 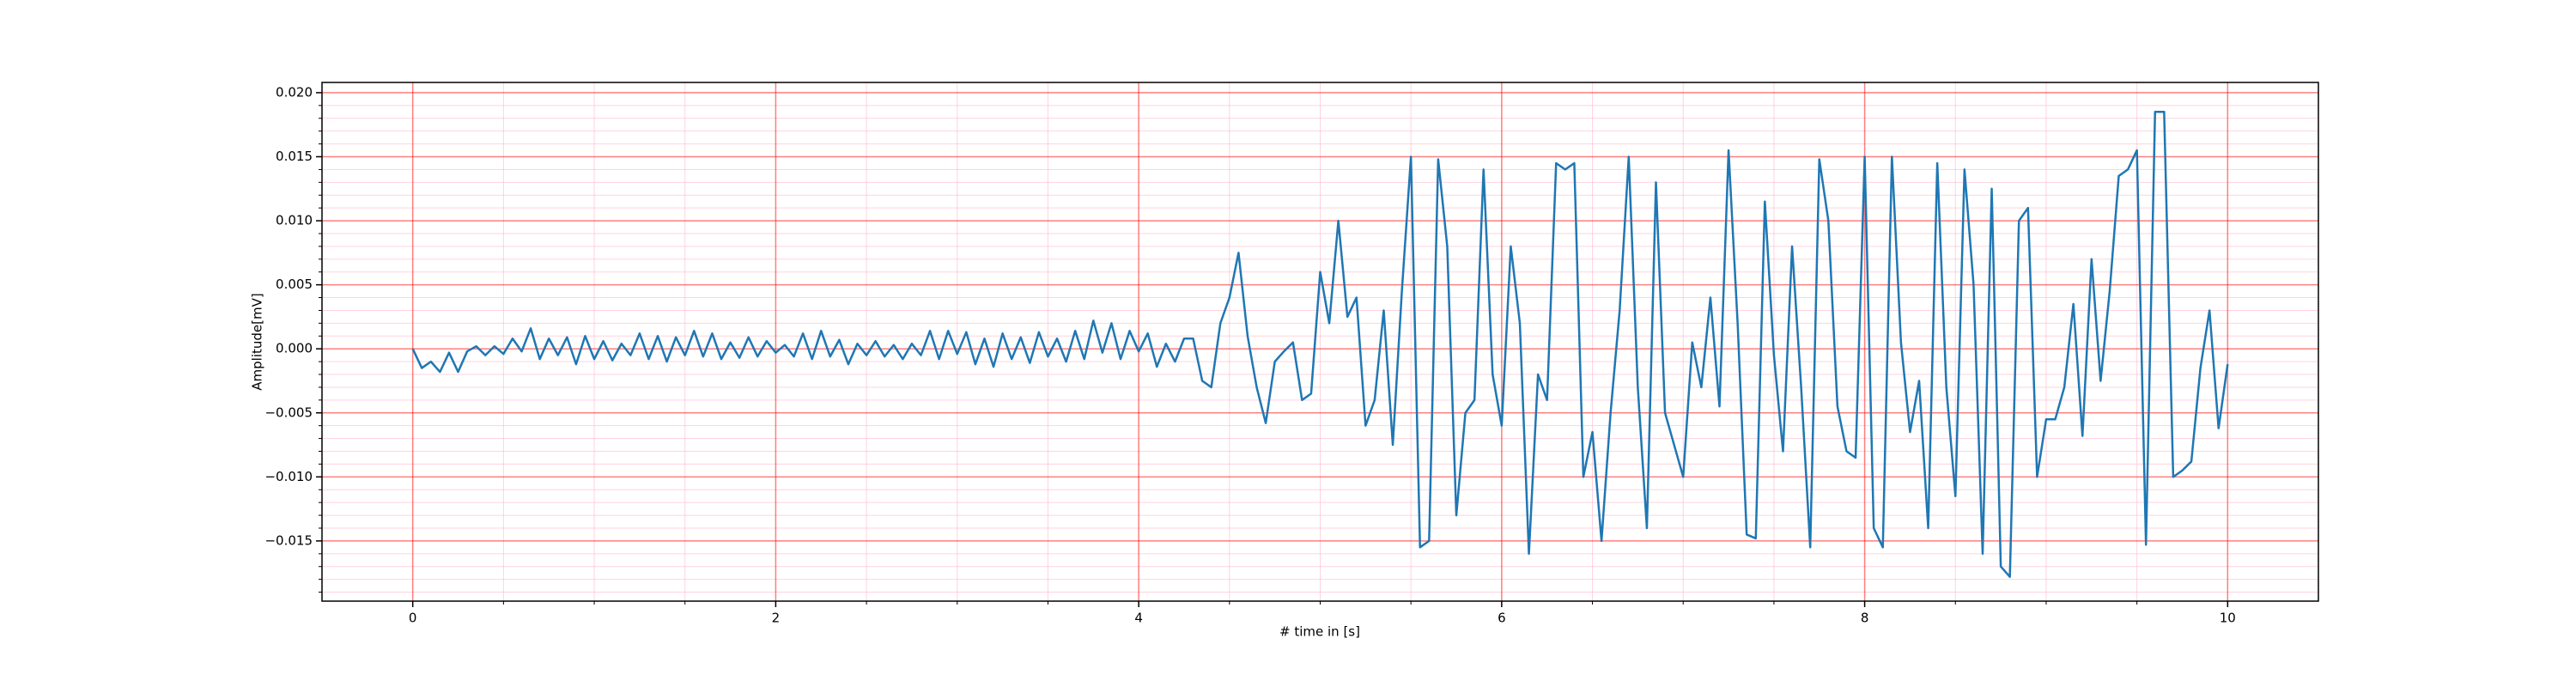 I want to click on x-tick-label: 10, so click(x=2228, y=618).